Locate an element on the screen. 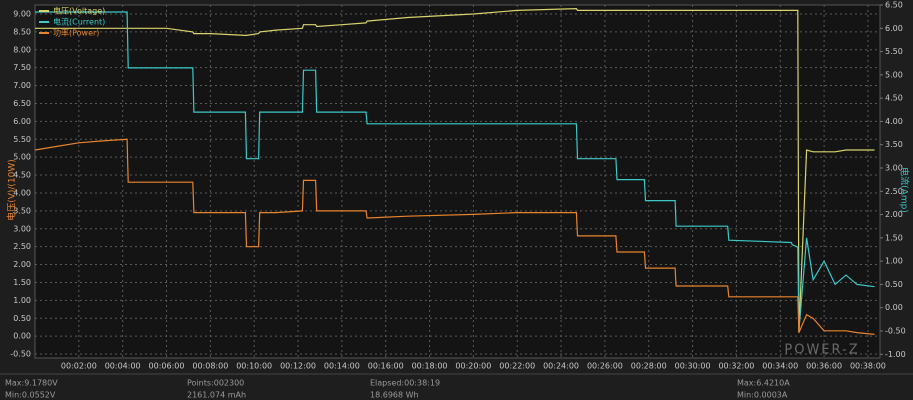 Image resolution: width=913 pixels, height=400 pixels. y-tick-label: 0.00 is located at coordinates (22, 336).